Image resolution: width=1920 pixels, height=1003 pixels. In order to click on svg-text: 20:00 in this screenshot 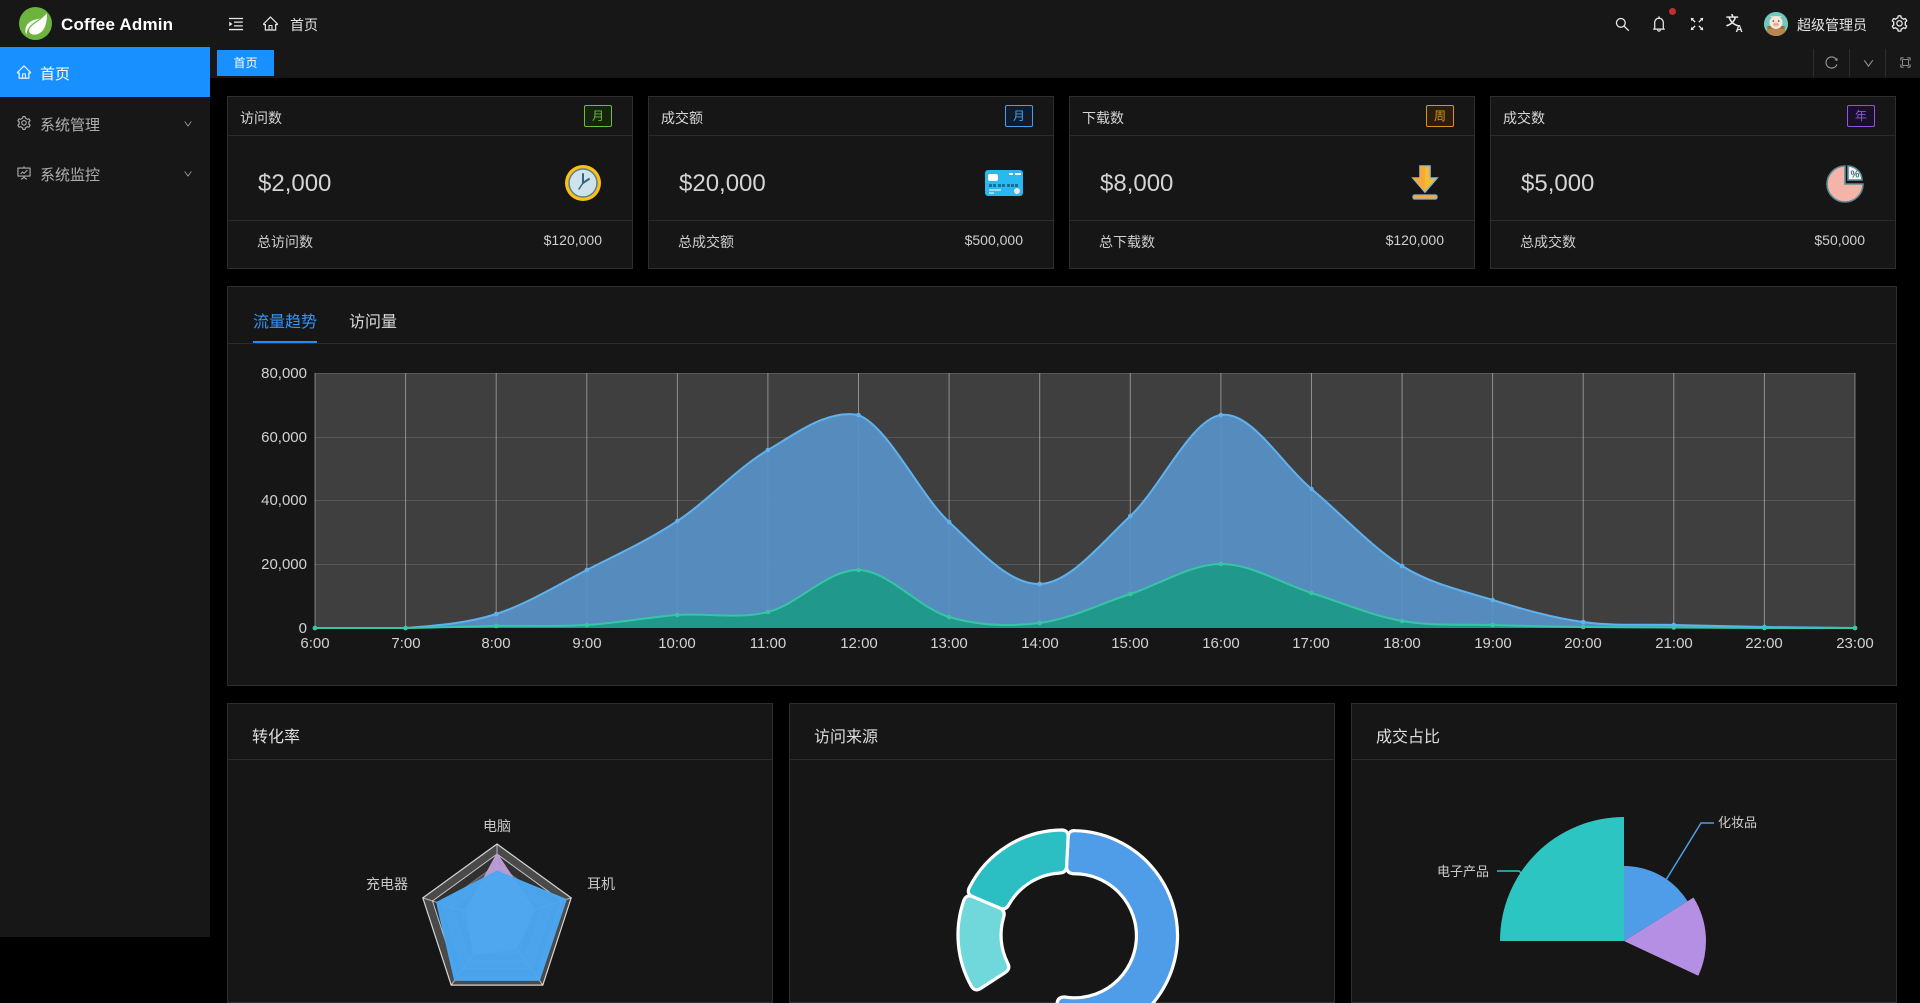, I will do `click(1583, 643)`.